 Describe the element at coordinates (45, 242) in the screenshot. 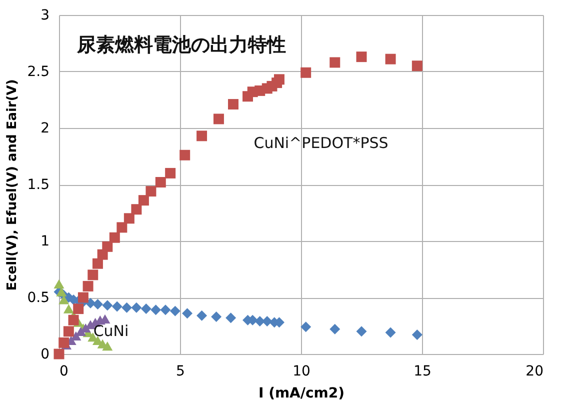

I see `y-tick-label: 1` at that location.